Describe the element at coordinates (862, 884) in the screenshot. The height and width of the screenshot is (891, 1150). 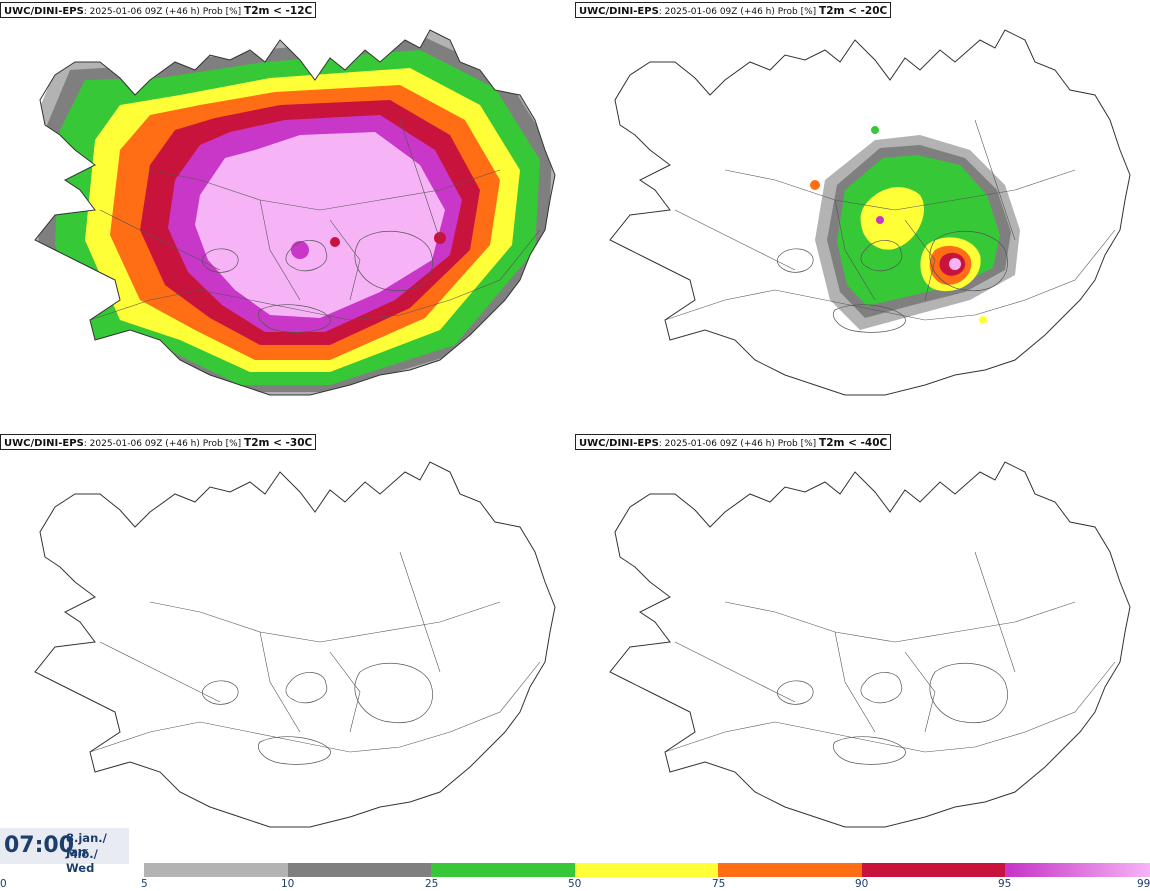
I see `colorbar-tick: 90` at that location.